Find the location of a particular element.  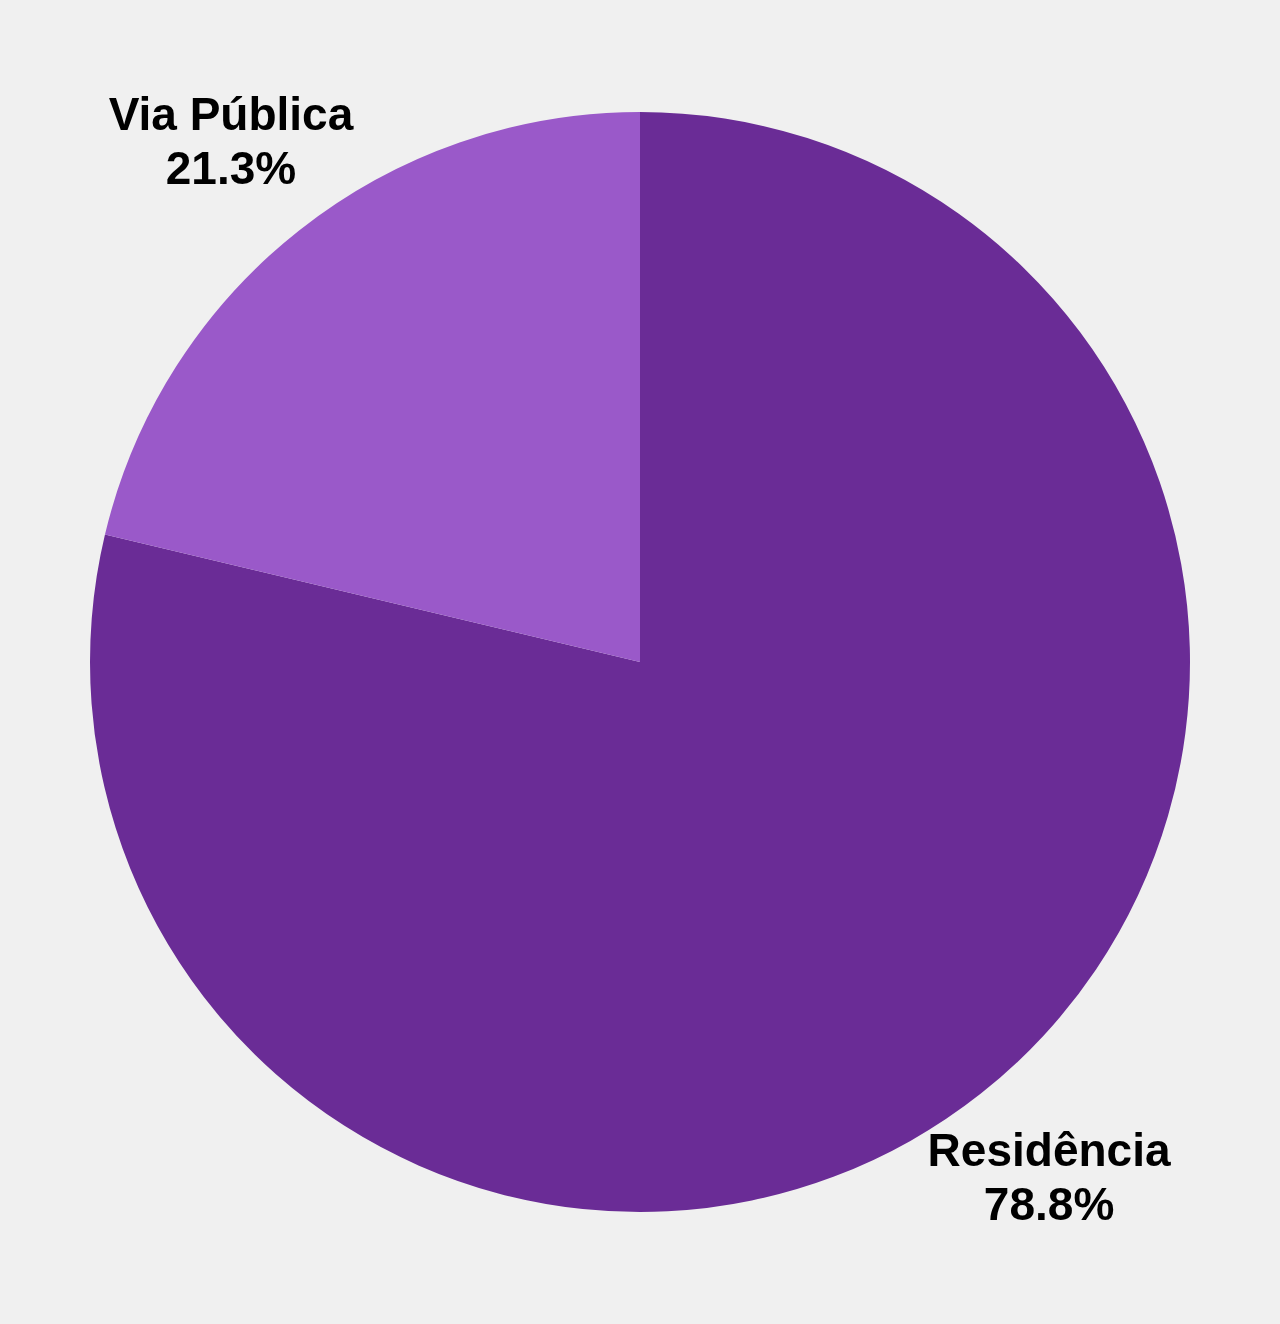

slice-label: Residência is located at coordinates (1049, 1149).